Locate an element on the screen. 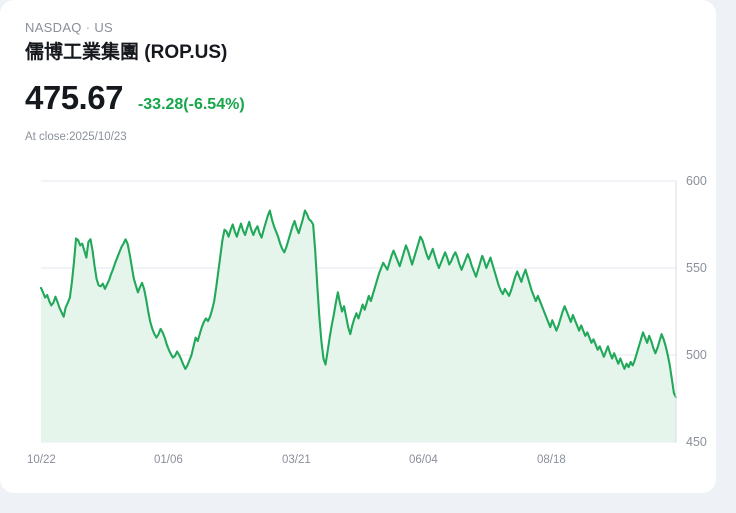 The image size is (736, 513). y-tick-3: 450 is located at coordinates (696, 442).